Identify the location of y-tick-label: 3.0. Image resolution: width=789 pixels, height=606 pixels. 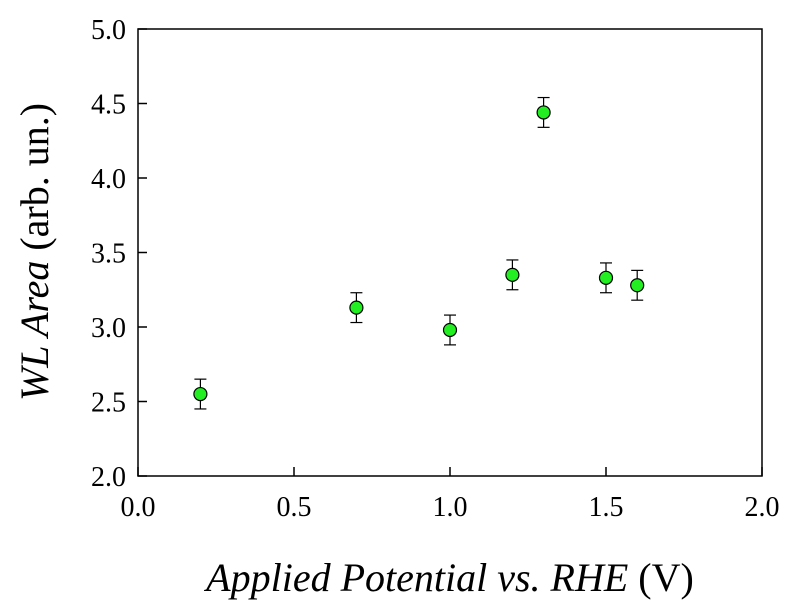
(108, 328).